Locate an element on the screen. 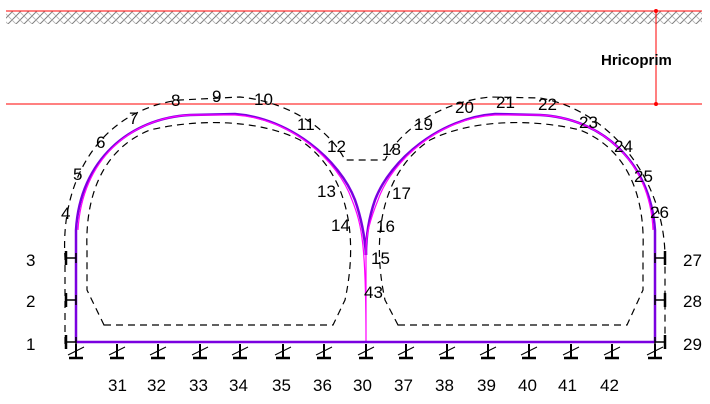 The image size is (710, 404). node-label: 25 is located at coordinates (643, 176).